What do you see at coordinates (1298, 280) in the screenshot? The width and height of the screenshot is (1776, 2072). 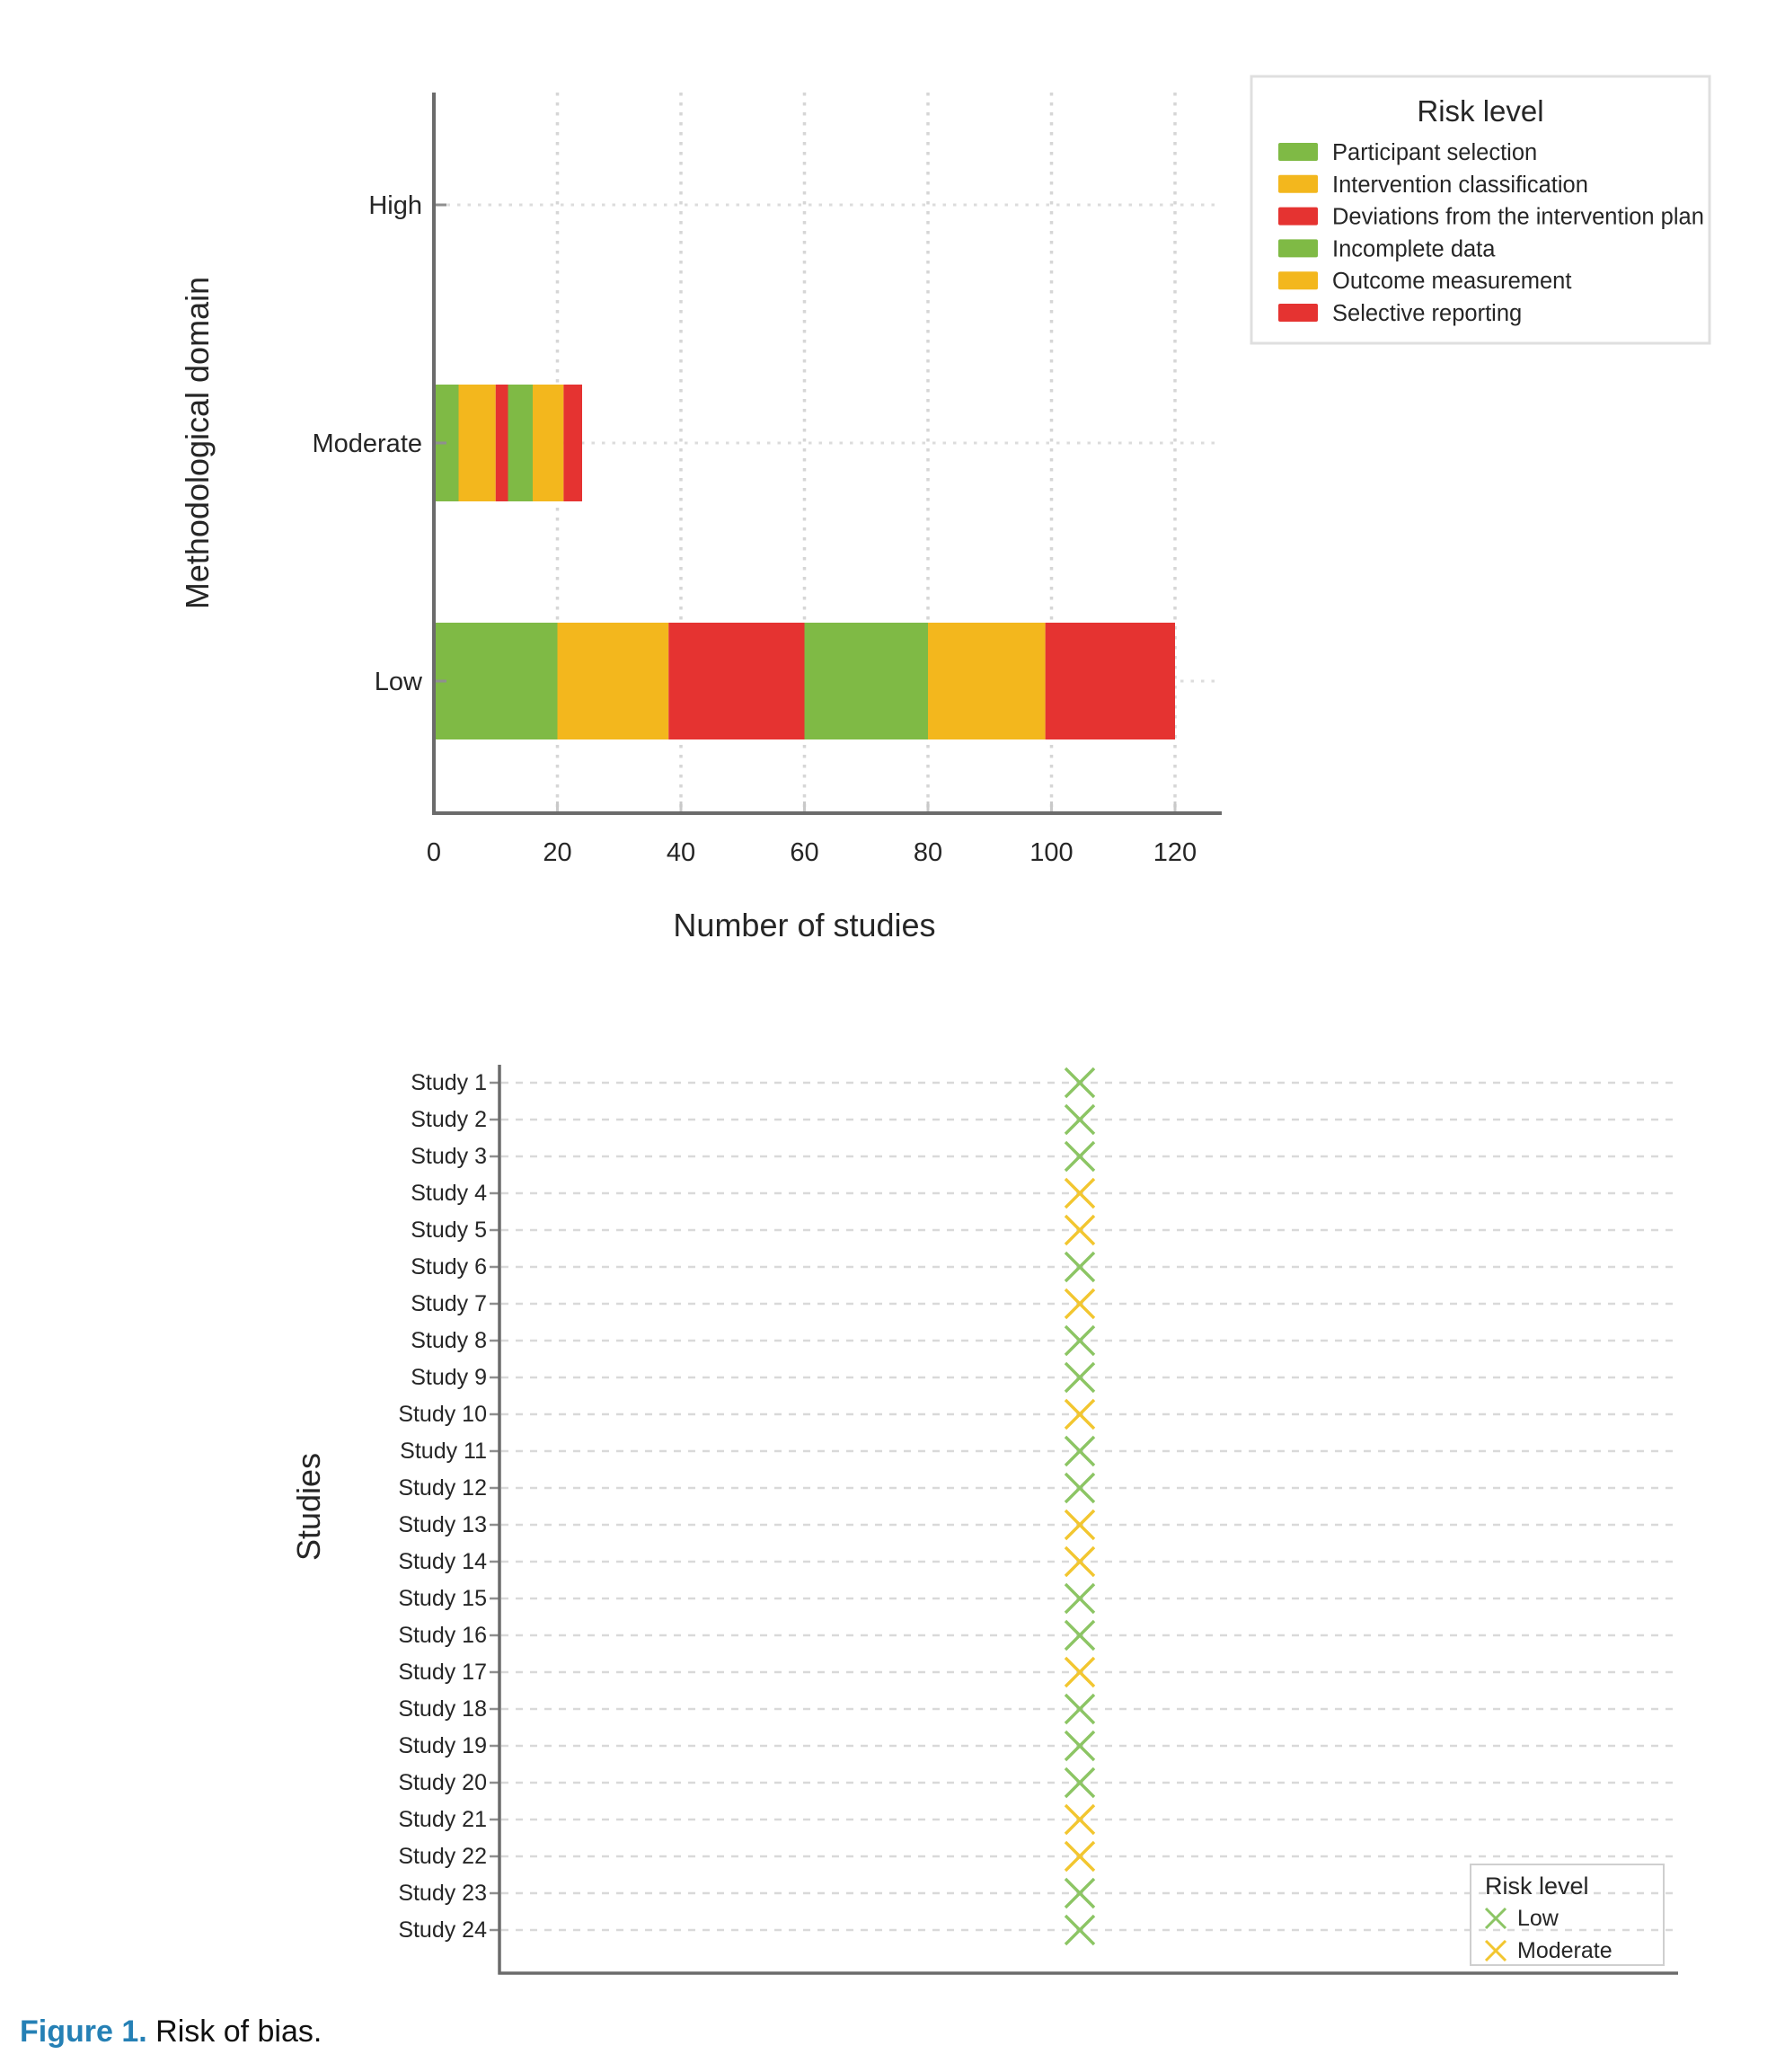 I see `legend-swatch-outcome-measurement` at bounding box center [1298, 280].